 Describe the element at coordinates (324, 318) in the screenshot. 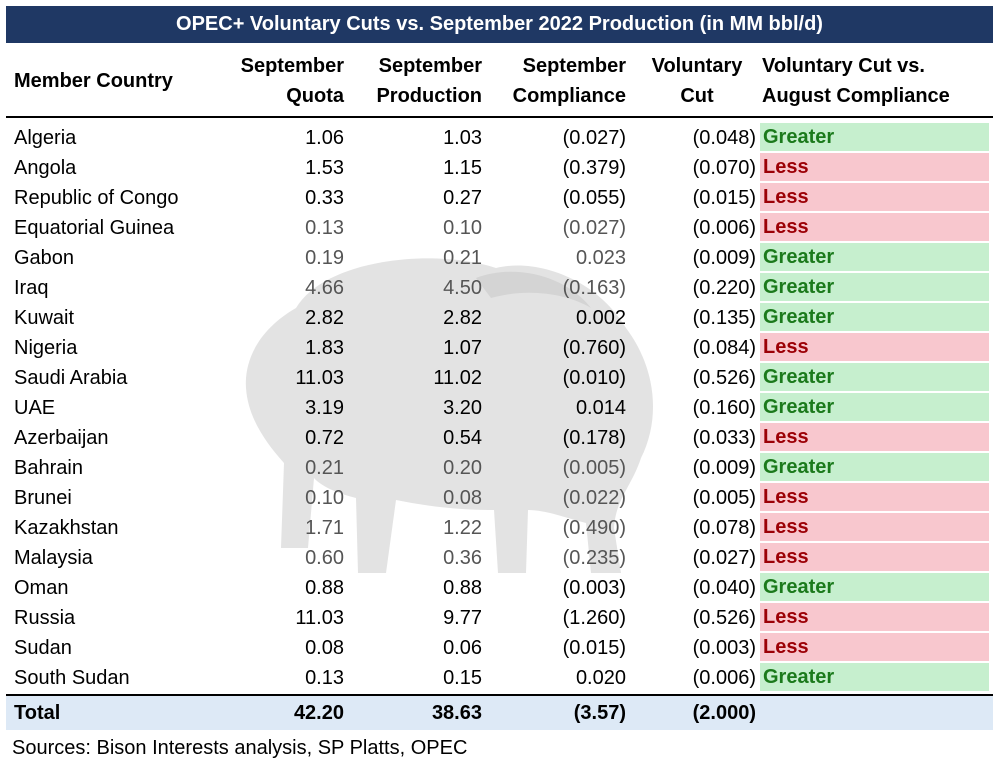

I see `quota-cell: 2.82` at that location.